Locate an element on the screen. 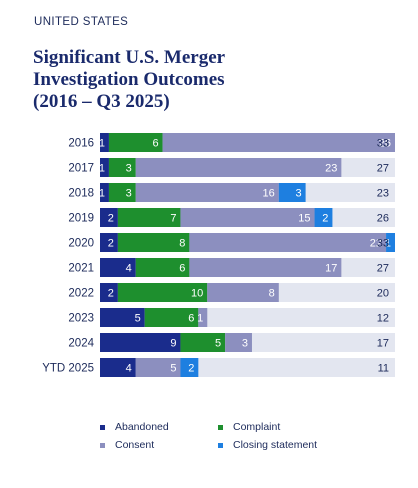 The image size is (418, 488). category-label: 2016 is located at coordinates (81, 144).